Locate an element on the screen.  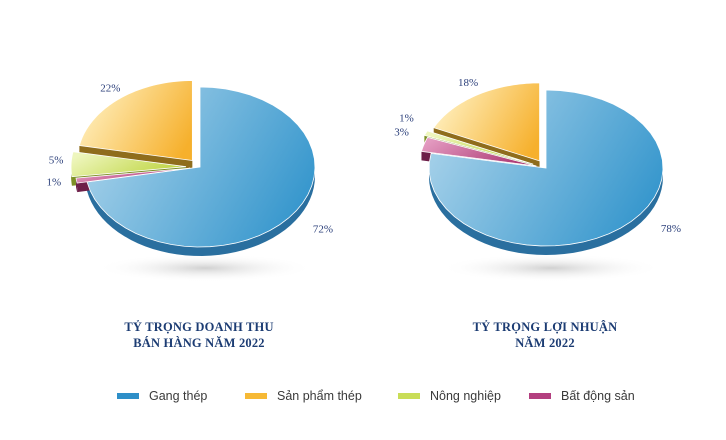
legend-item-bat-dong-san: Bất động sản is located at coordinates (582, 396).